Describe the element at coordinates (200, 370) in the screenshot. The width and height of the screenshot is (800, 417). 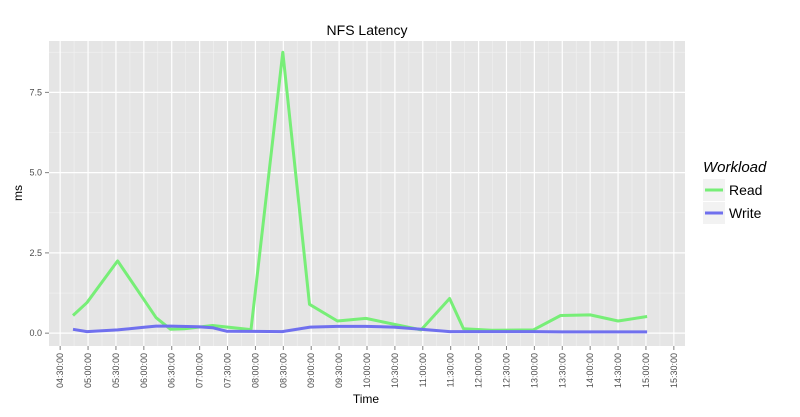
I see `x-tick-label: 07:00:00` at that location.